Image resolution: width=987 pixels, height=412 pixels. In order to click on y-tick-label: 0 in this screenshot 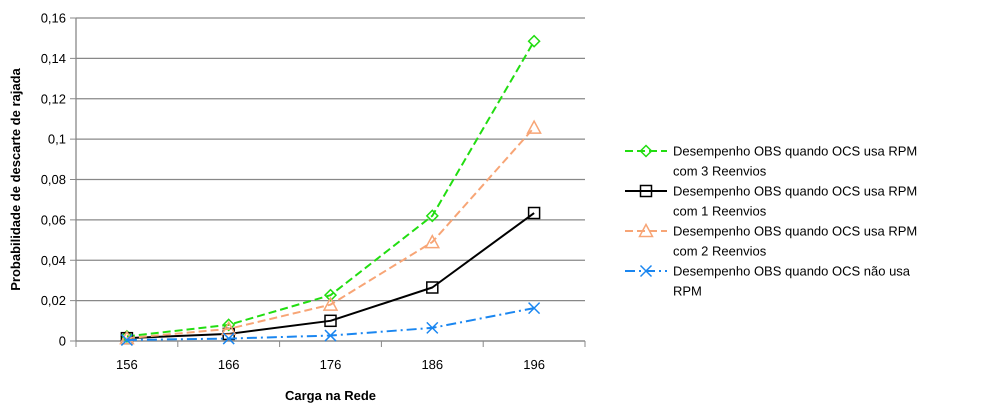, I will do `click(62, 341)`.